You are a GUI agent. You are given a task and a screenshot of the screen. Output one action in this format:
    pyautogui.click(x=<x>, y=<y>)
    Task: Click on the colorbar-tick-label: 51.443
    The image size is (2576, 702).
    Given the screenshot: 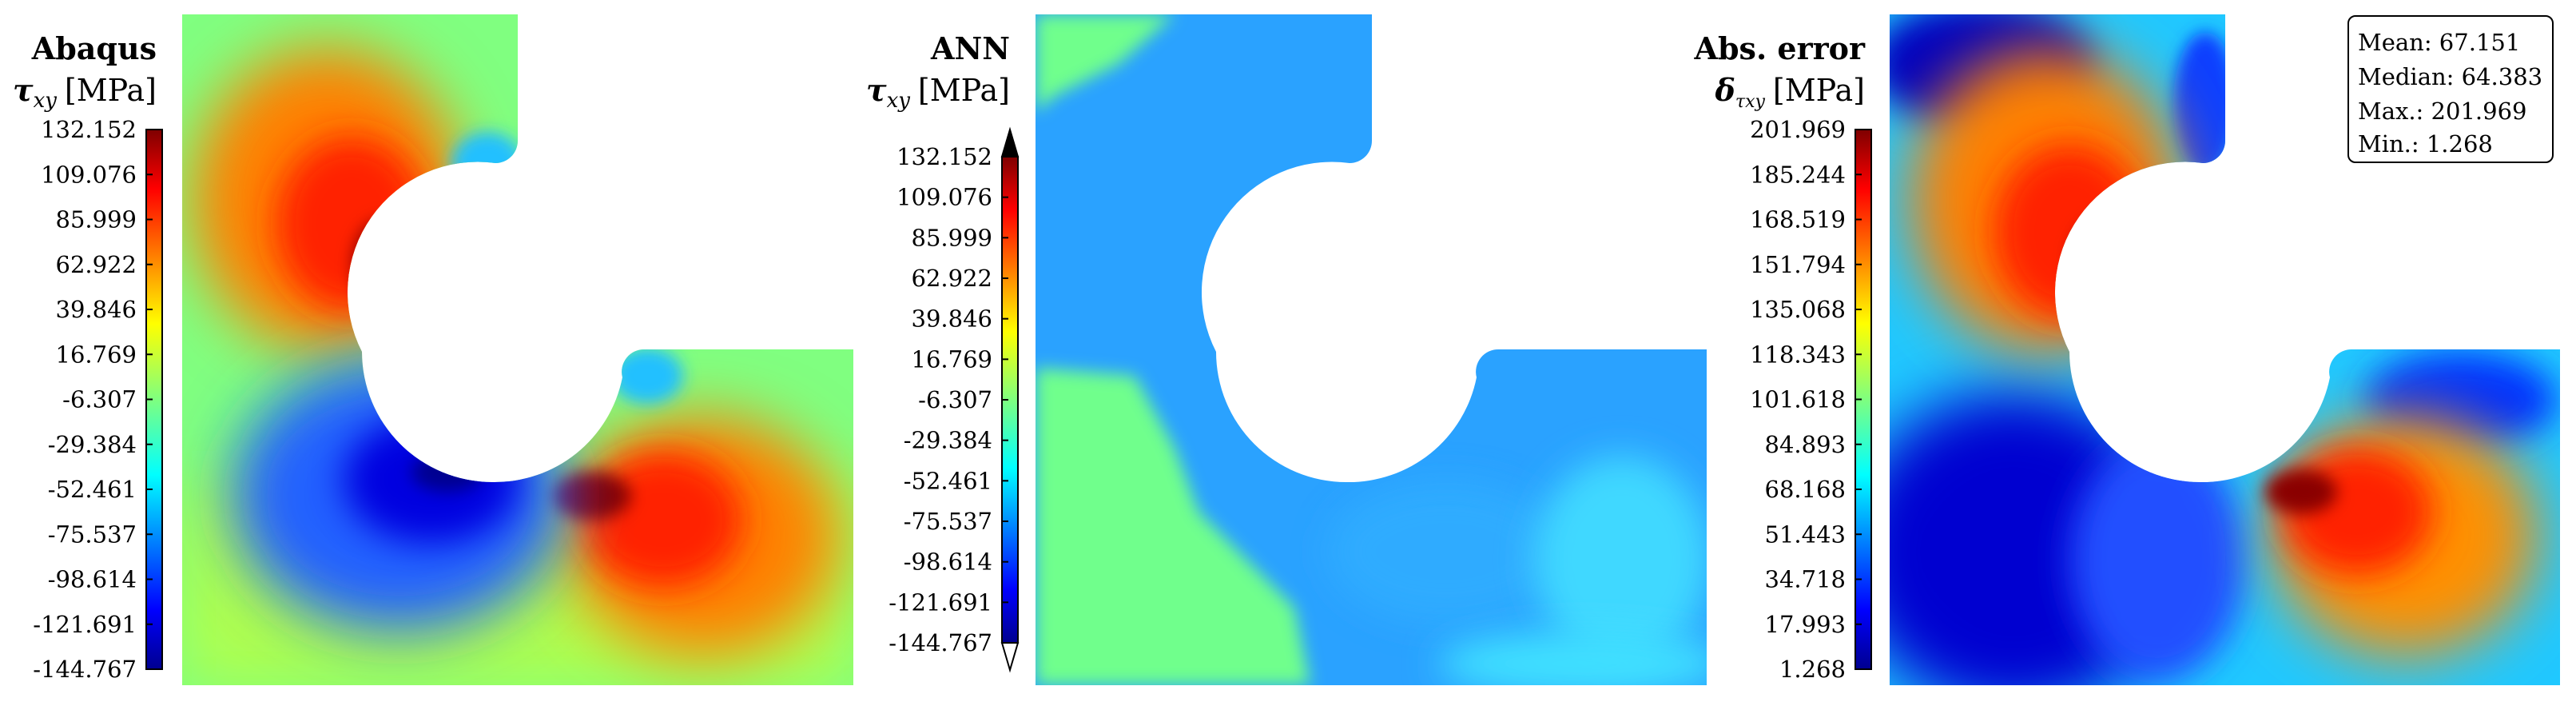 What is the action you would take?
    pyautogui.click(x=1805, y=534)
    